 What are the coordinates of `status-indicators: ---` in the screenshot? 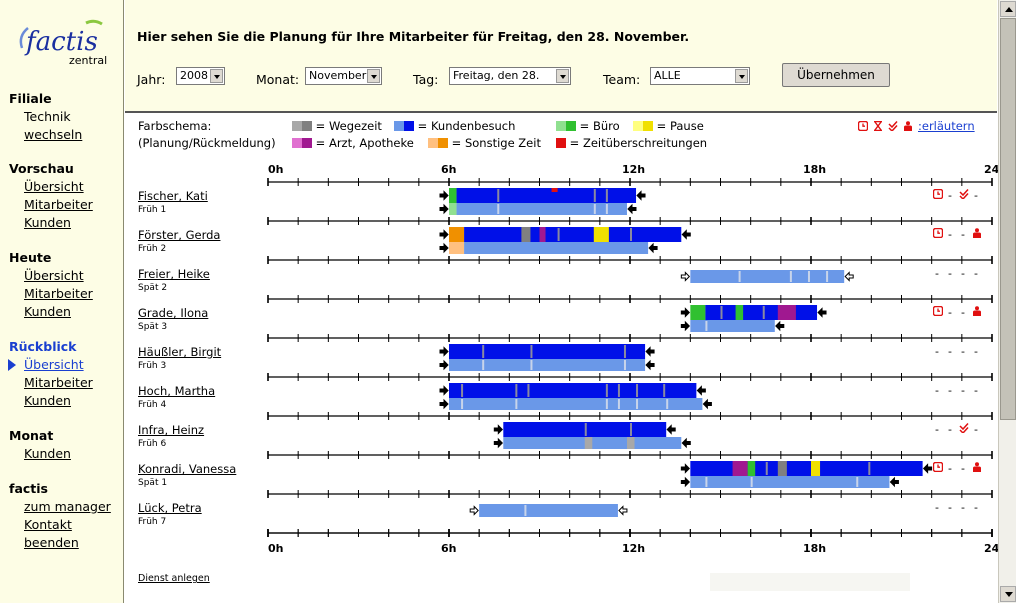 It's located at (957, 429).